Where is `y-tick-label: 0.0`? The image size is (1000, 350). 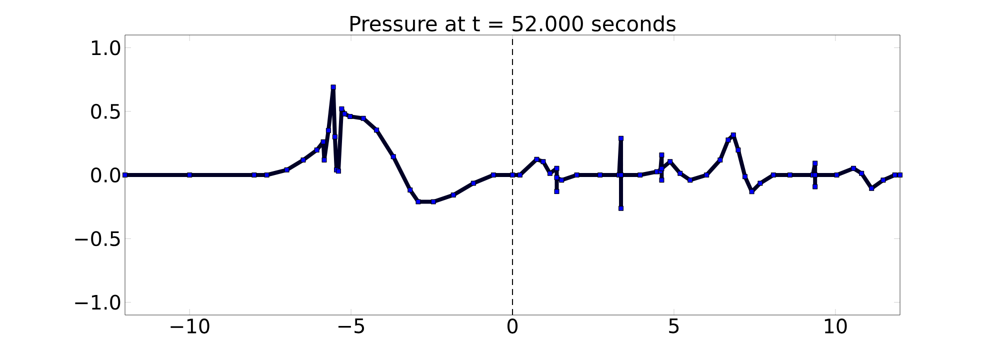 y-tick-label: 0.0 is located at coordinates (105, 175).